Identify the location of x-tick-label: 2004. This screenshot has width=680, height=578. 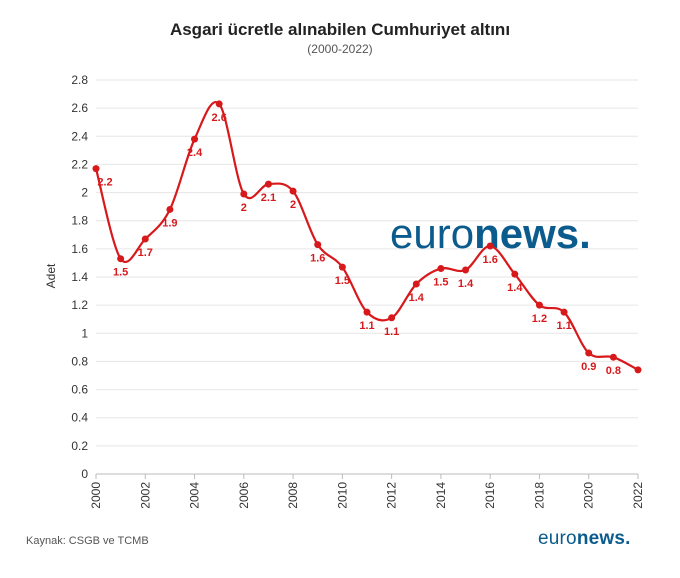
(195, 495).